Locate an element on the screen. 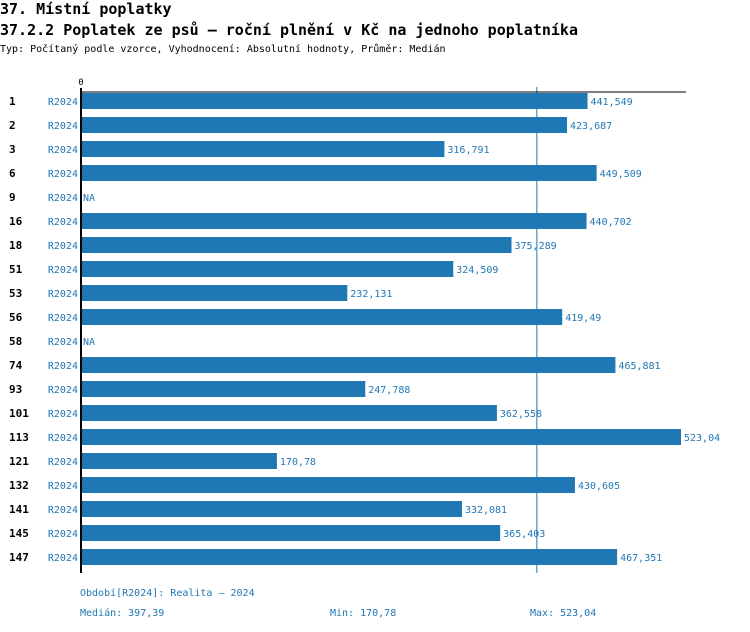 Image resolution: width=750 pixels, height=632 pixels. category-label: 147 is located at coordinates (19, 557).